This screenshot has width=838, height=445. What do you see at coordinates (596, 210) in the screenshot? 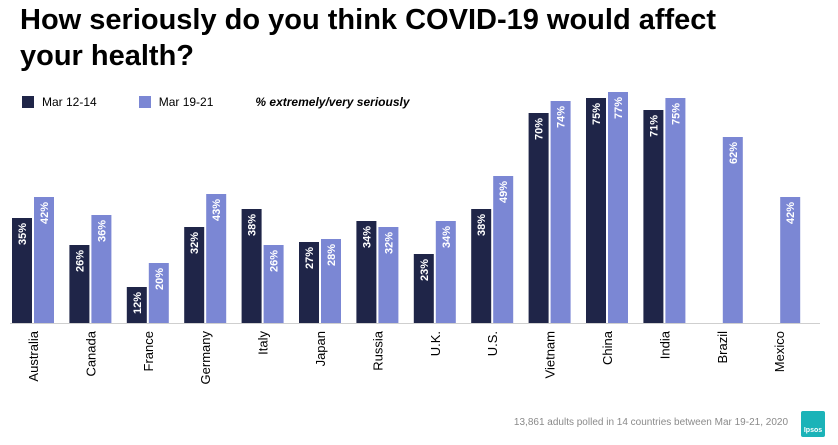
I see `bar-china-series1` at bounding box center [596, 210].